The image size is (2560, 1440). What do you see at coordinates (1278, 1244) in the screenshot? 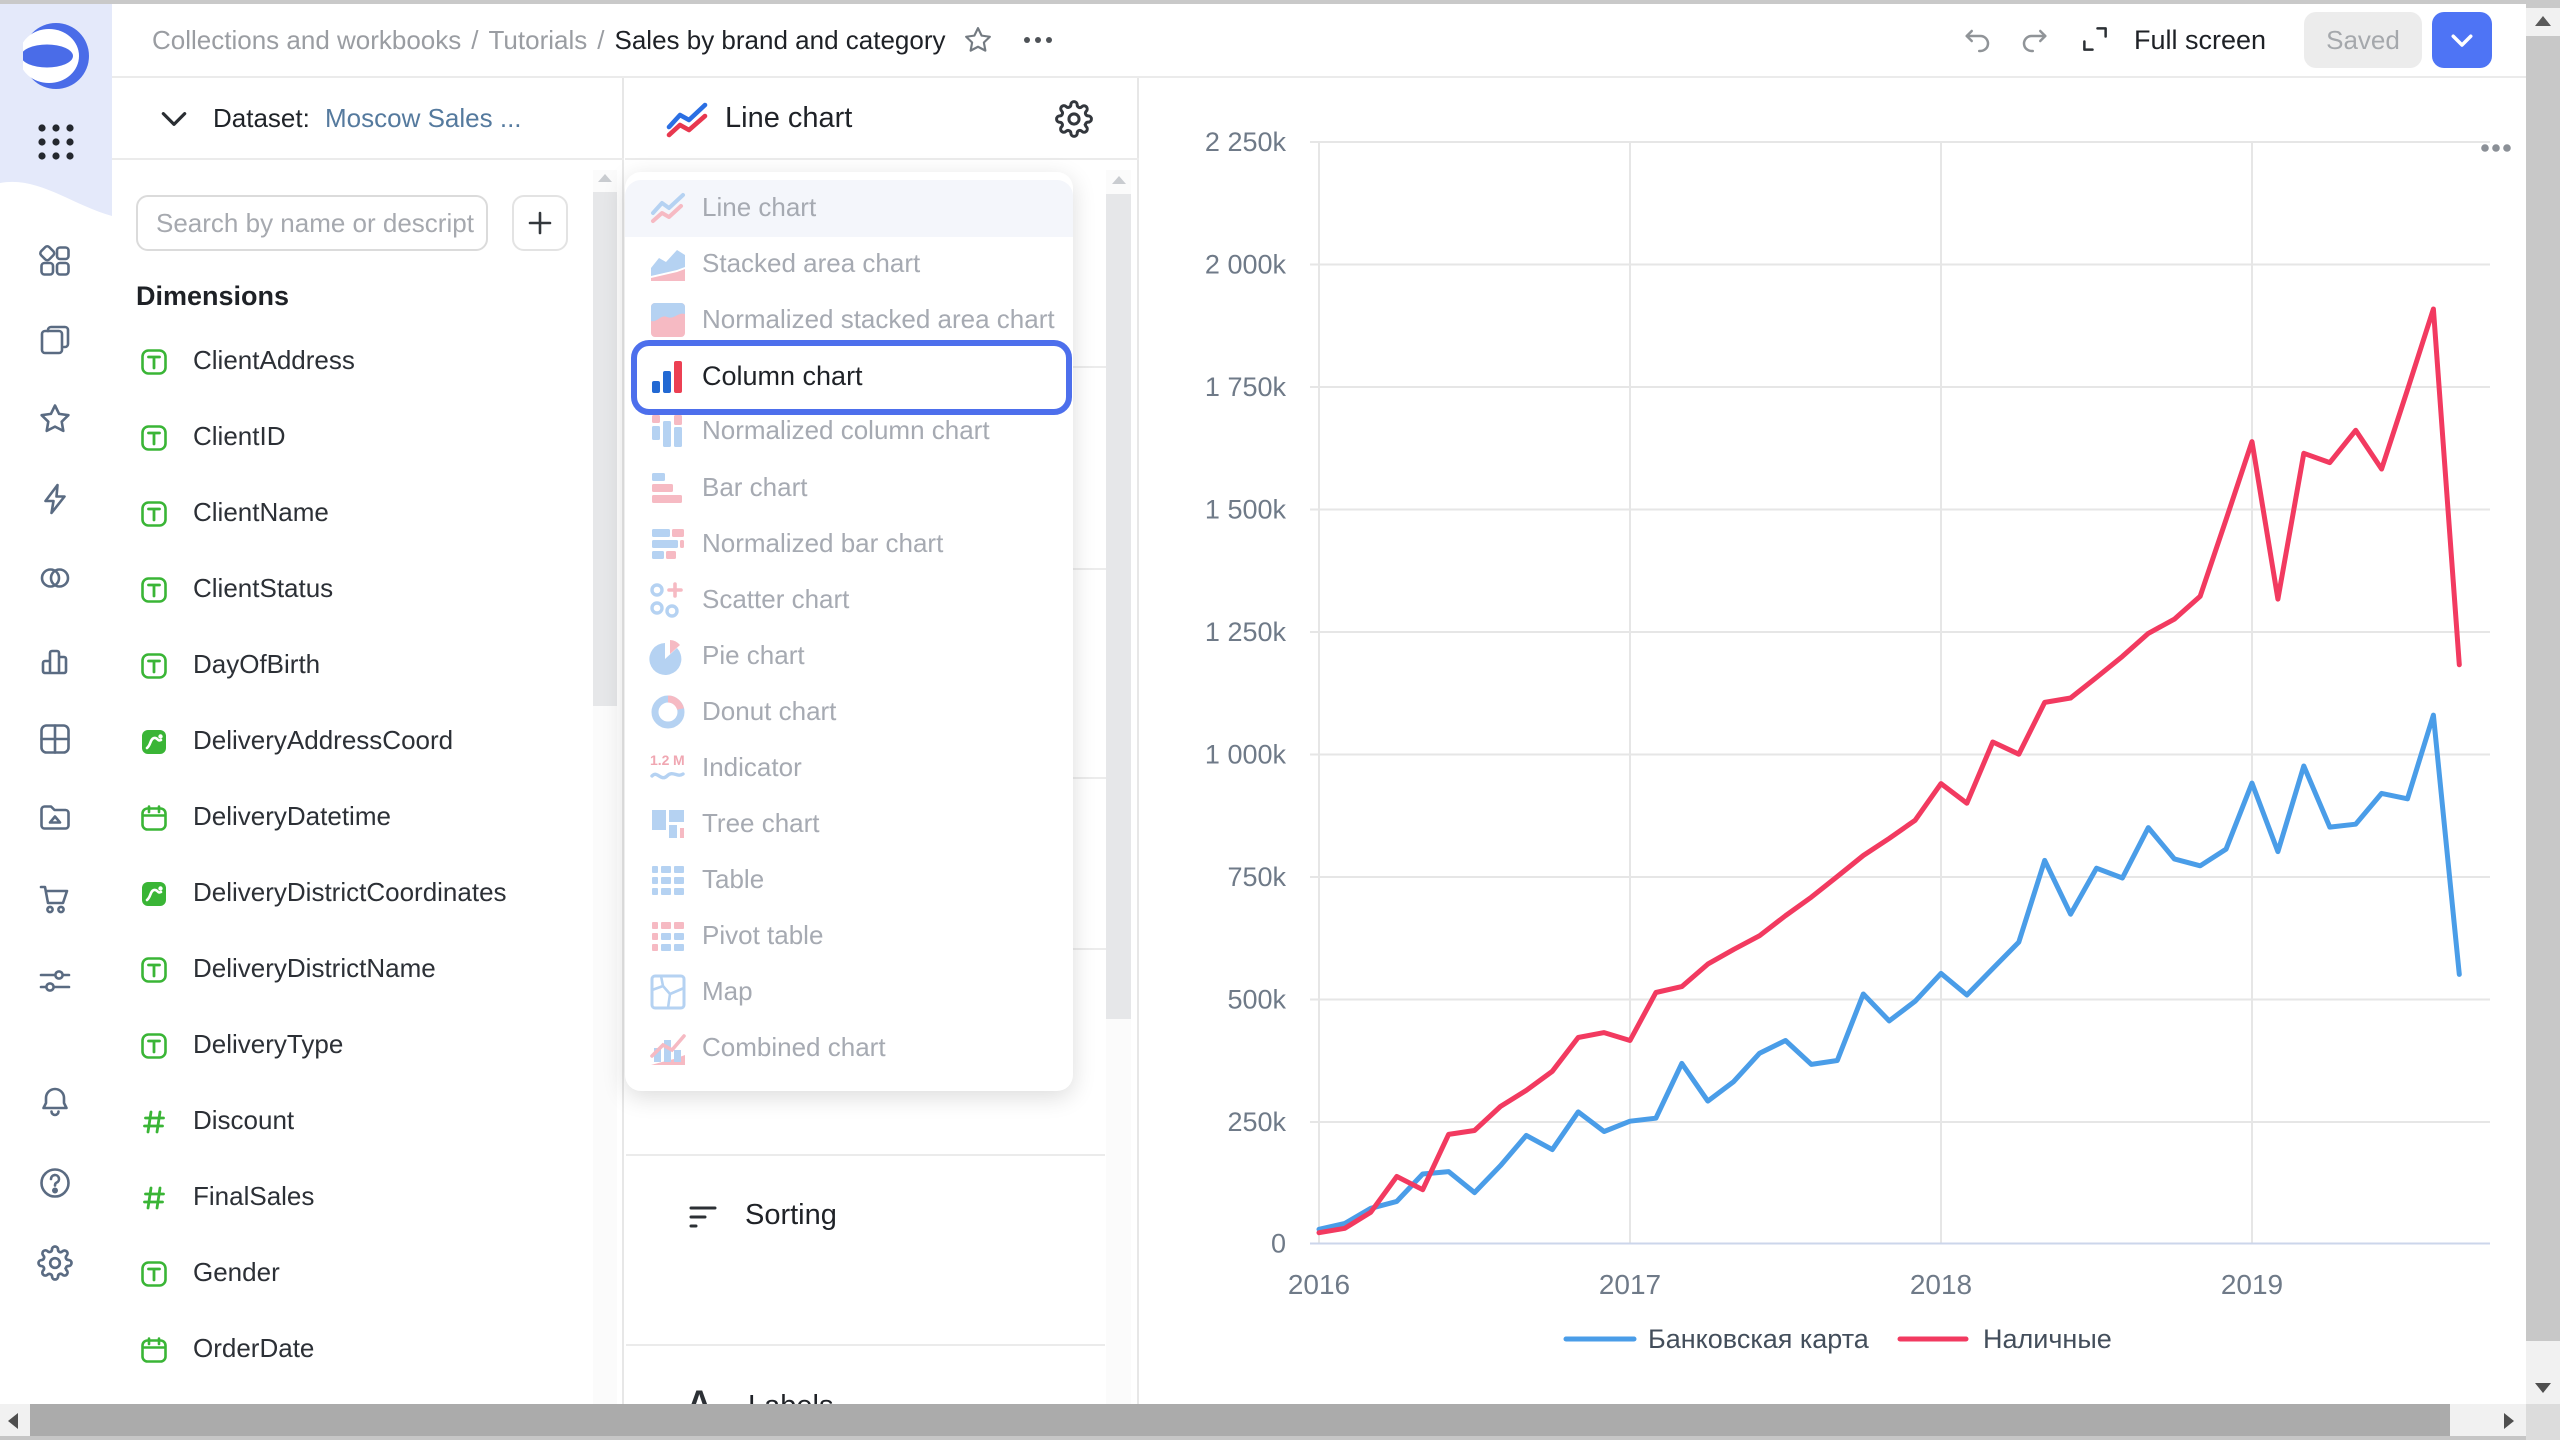
I see `svg-text: 0` at bounding box center [1278, 1244].